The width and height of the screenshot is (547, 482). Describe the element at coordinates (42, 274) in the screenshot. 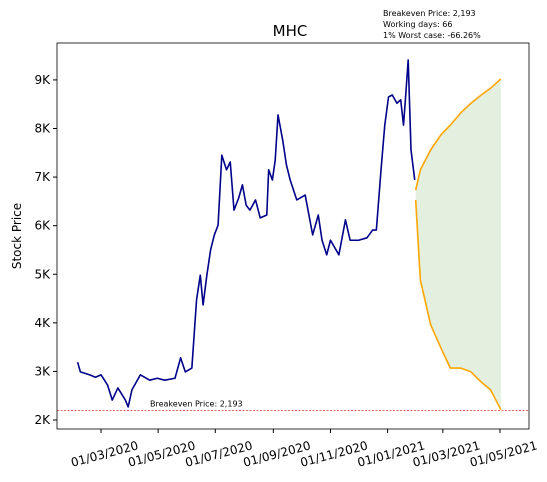

I see `y-tick-label: 5K` at that location.